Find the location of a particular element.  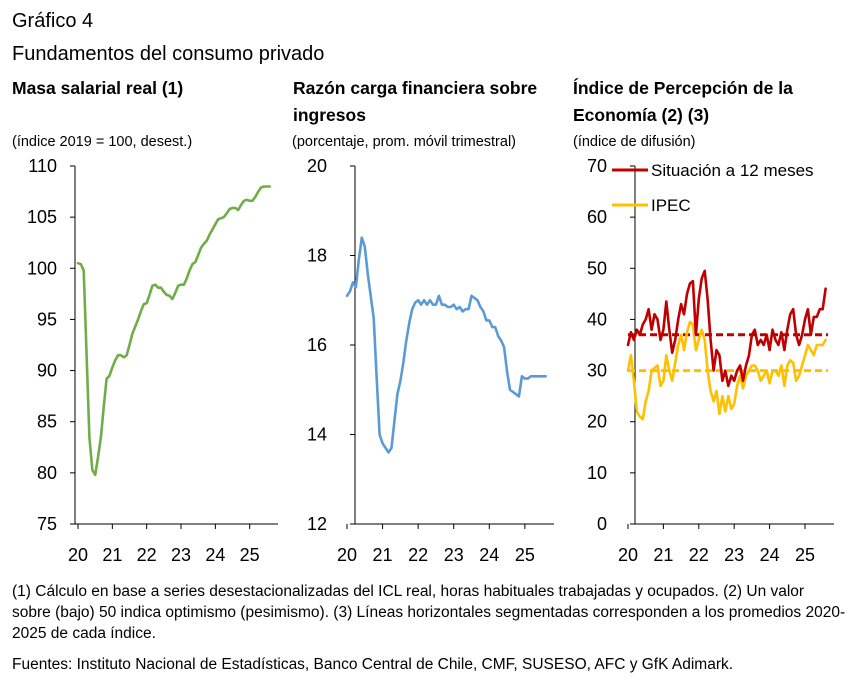

panel-2-series-line is located at coordinates (446, 345).